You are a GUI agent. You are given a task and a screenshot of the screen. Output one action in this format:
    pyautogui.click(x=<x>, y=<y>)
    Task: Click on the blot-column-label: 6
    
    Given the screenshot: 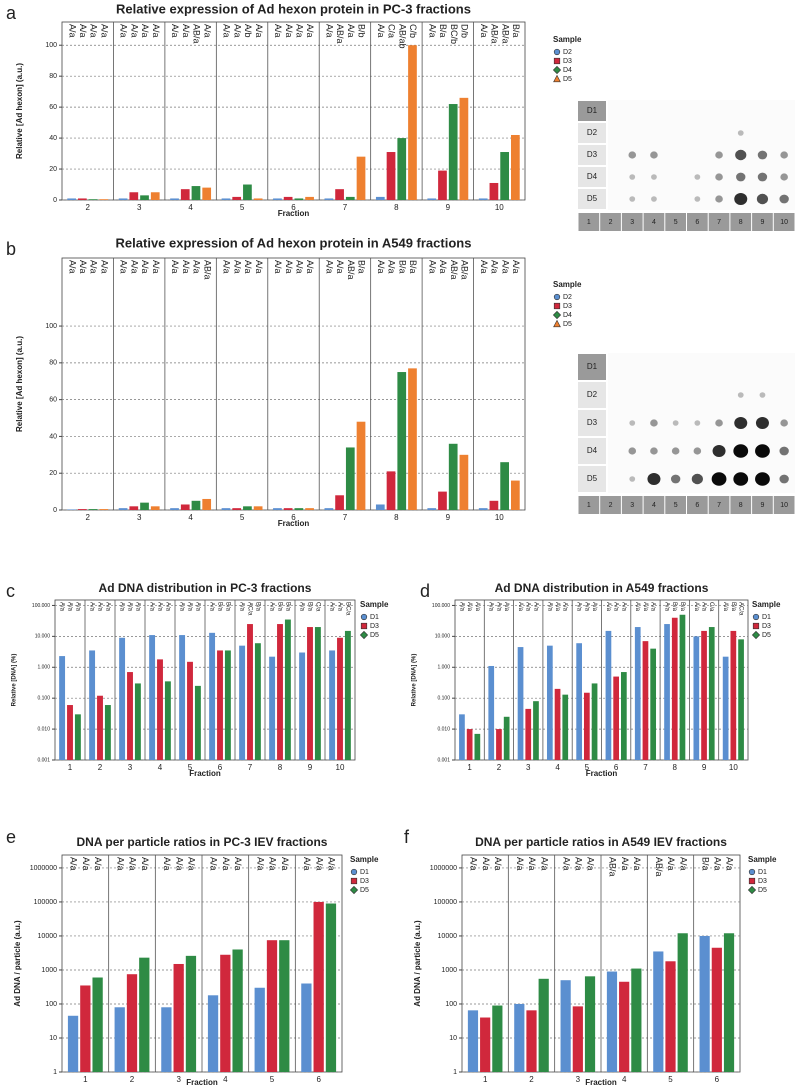 What is the action you would take?
    pyautogui.click(x=697, y=222)
    